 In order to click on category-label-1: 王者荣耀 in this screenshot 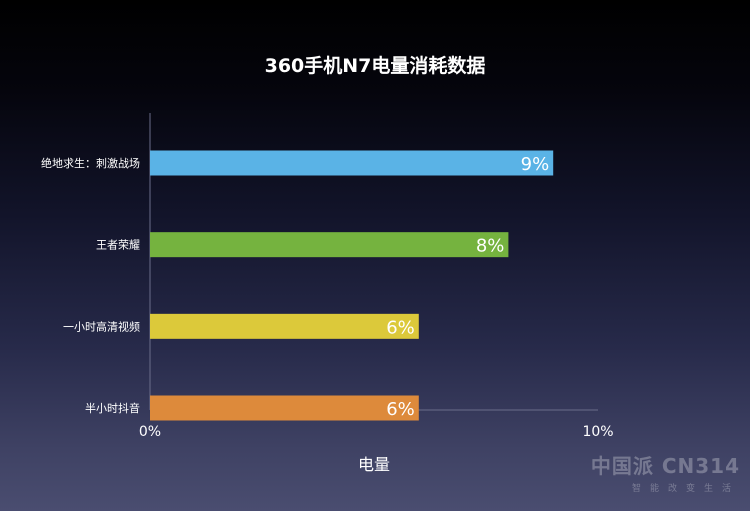, I will do `click(118, 245)`.